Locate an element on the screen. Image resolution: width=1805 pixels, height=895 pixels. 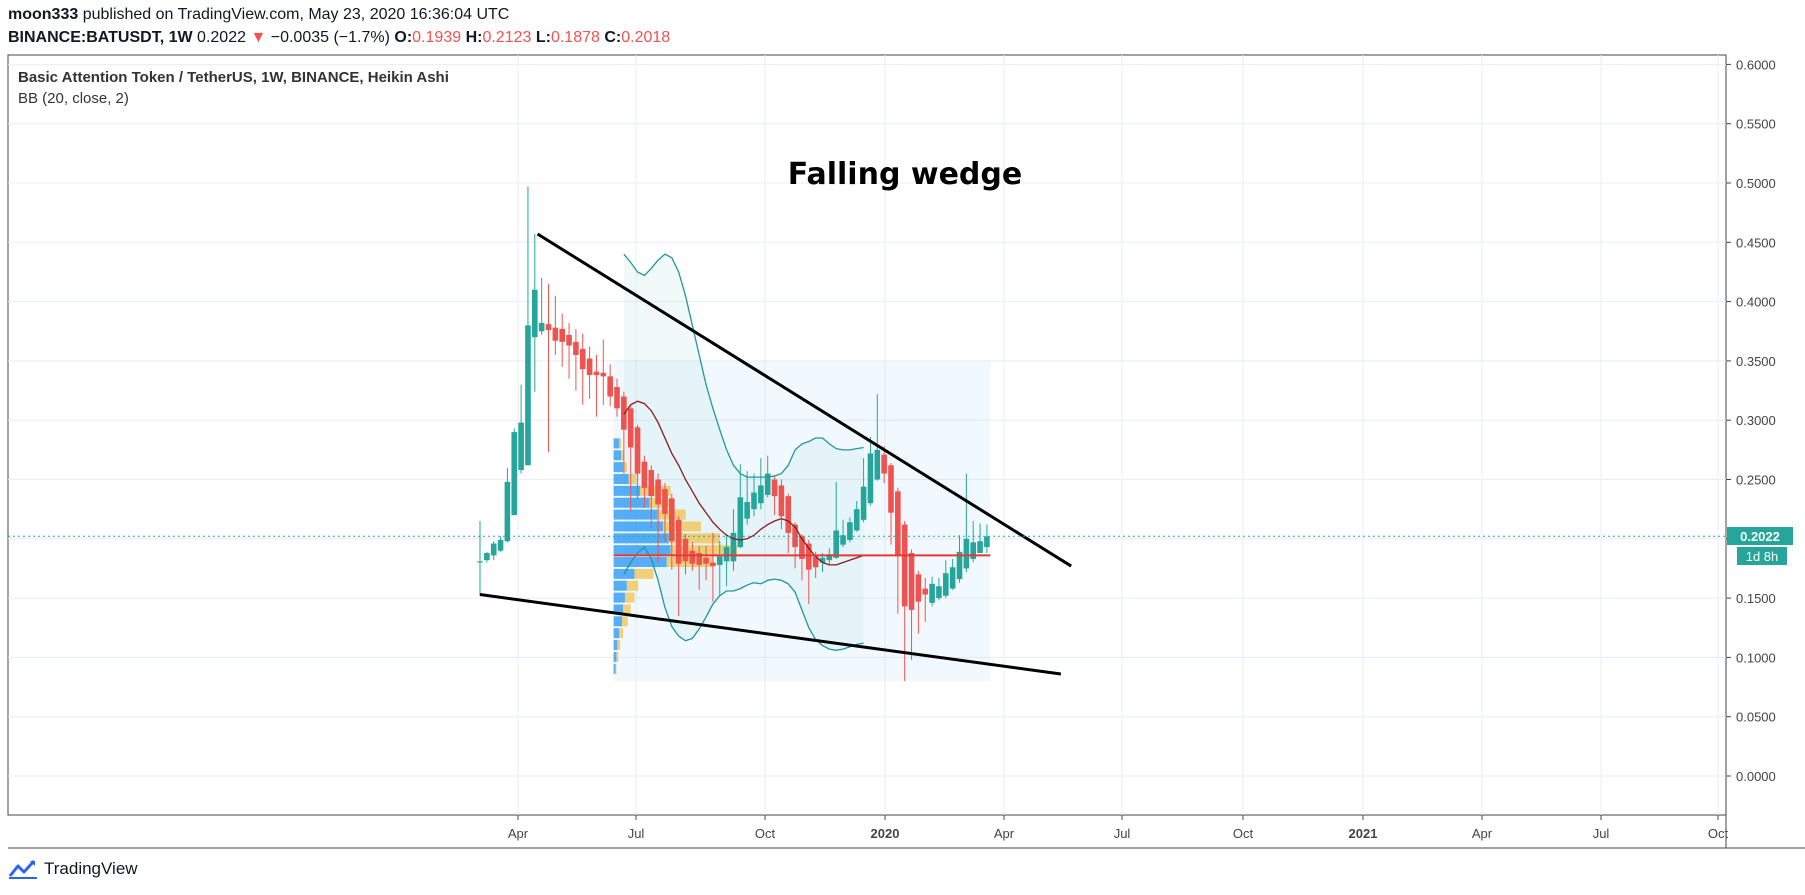
time-axis: Apr Jul Oct 2020 Apr Jul Oct 2021 Apr Jul Oct is located at coordinates (1118, 828).